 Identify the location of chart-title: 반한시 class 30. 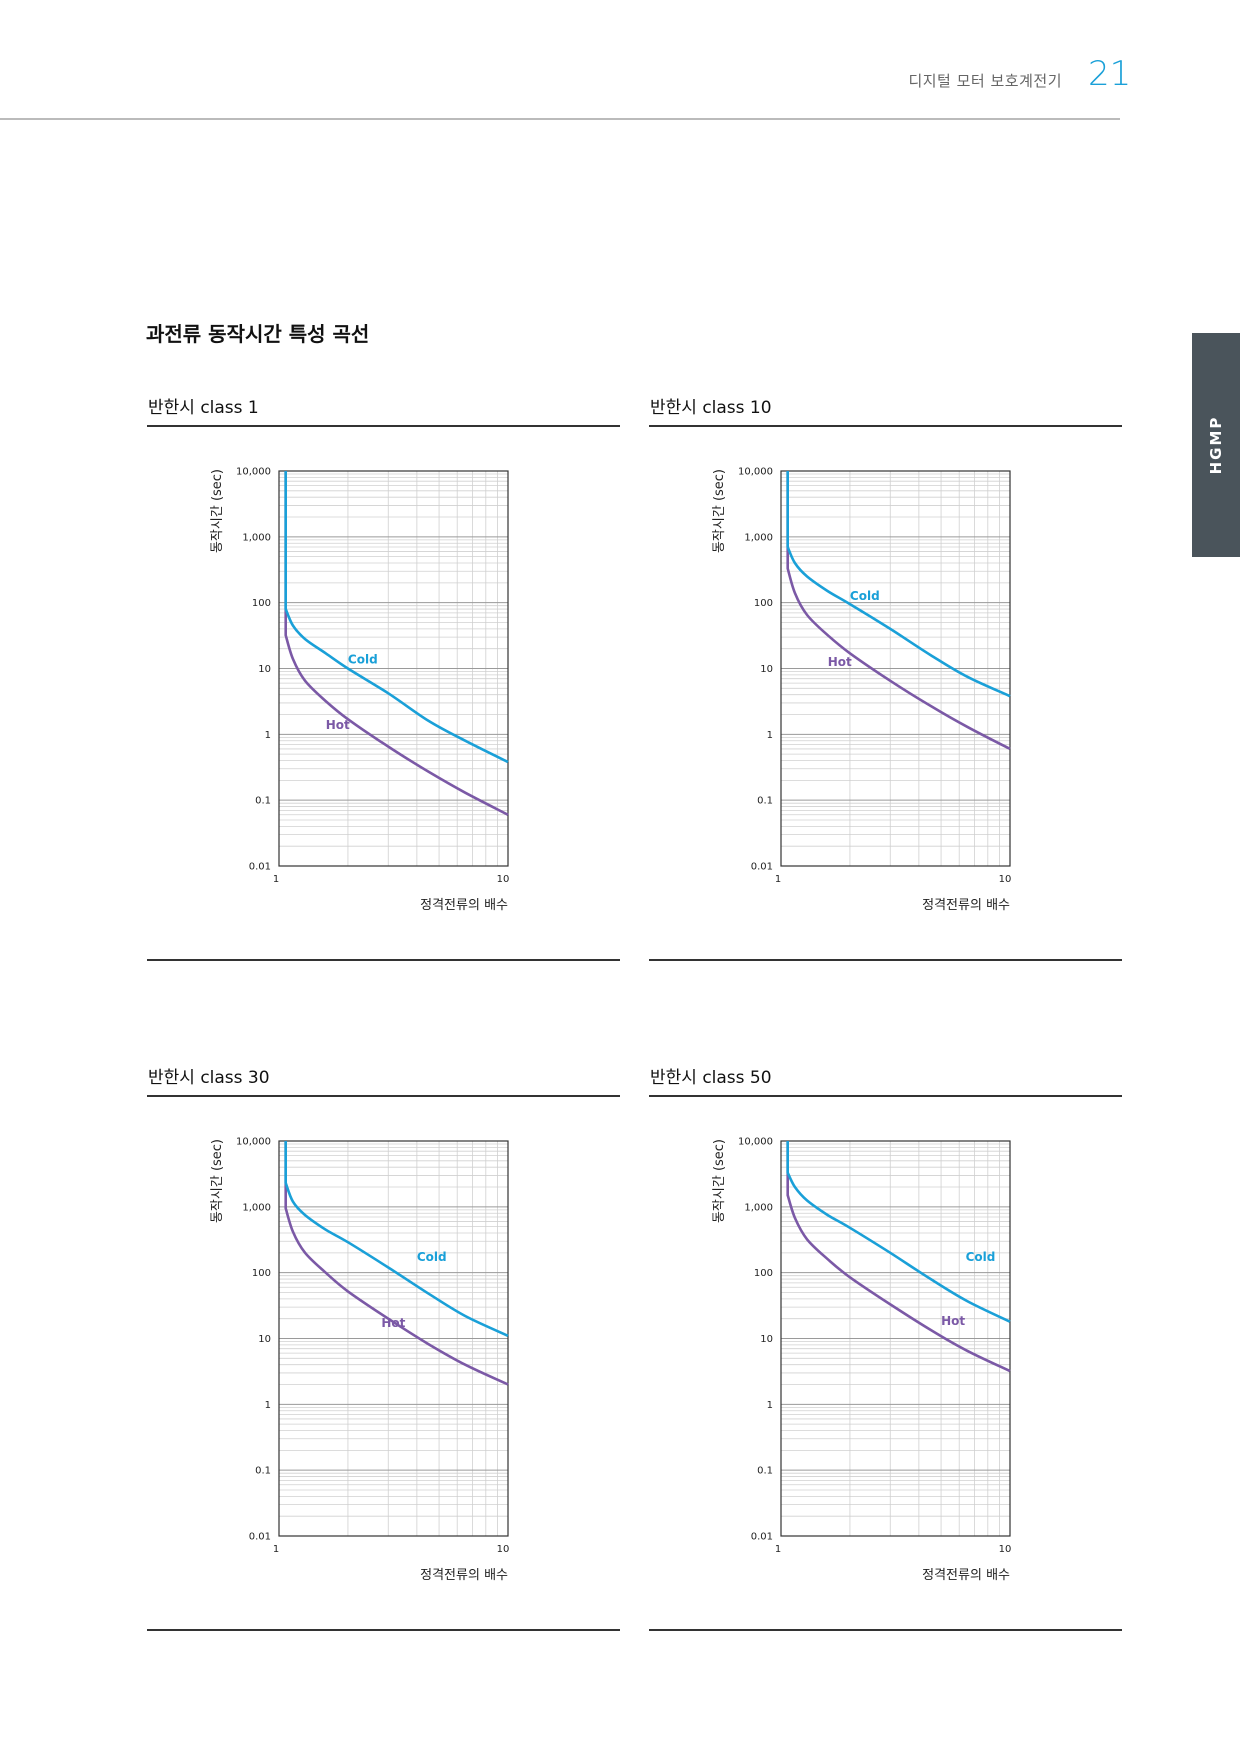
(209, 1078).